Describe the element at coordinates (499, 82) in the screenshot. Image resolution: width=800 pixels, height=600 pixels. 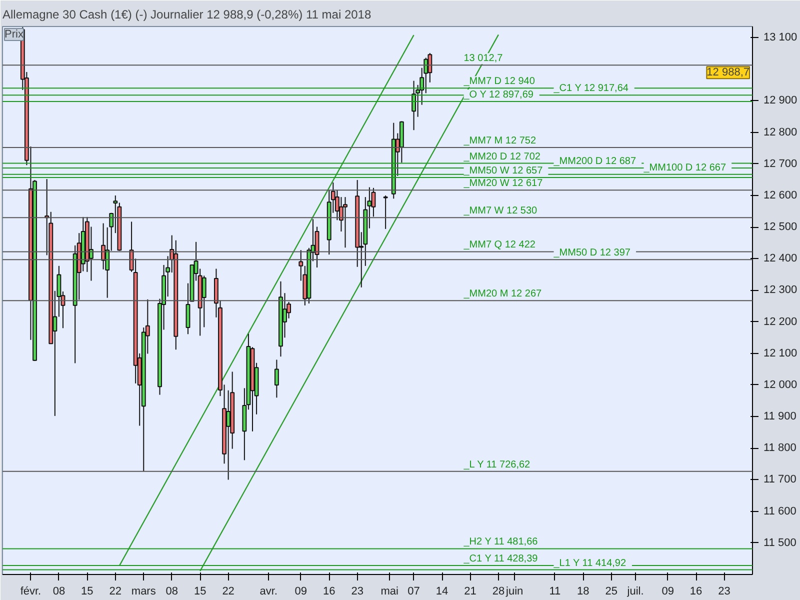
I see `ref-line-label: _MM7 D 12 940` at that location.